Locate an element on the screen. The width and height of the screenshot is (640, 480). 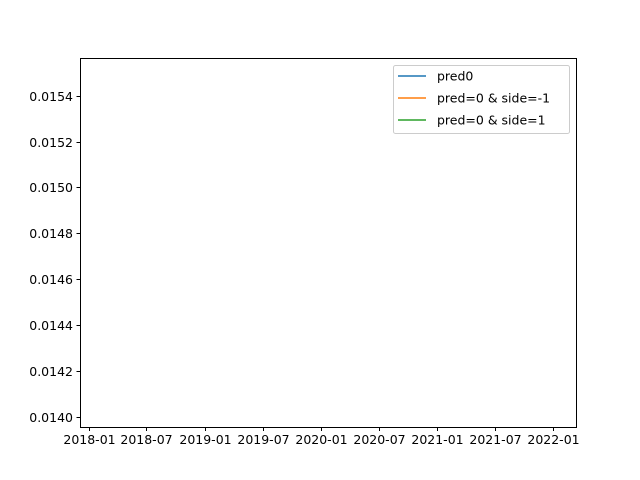
x-tick-label: 2019-01 is located at coordinates (205, 439).